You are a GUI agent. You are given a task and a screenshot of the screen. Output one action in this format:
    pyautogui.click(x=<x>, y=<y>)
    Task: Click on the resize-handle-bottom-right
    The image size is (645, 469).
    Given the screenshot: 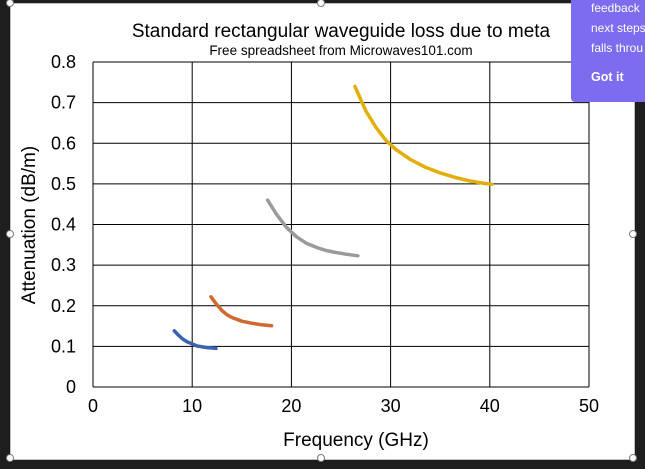 What is the action you would take?
    pyautogui.click(x=633, y=458)
    